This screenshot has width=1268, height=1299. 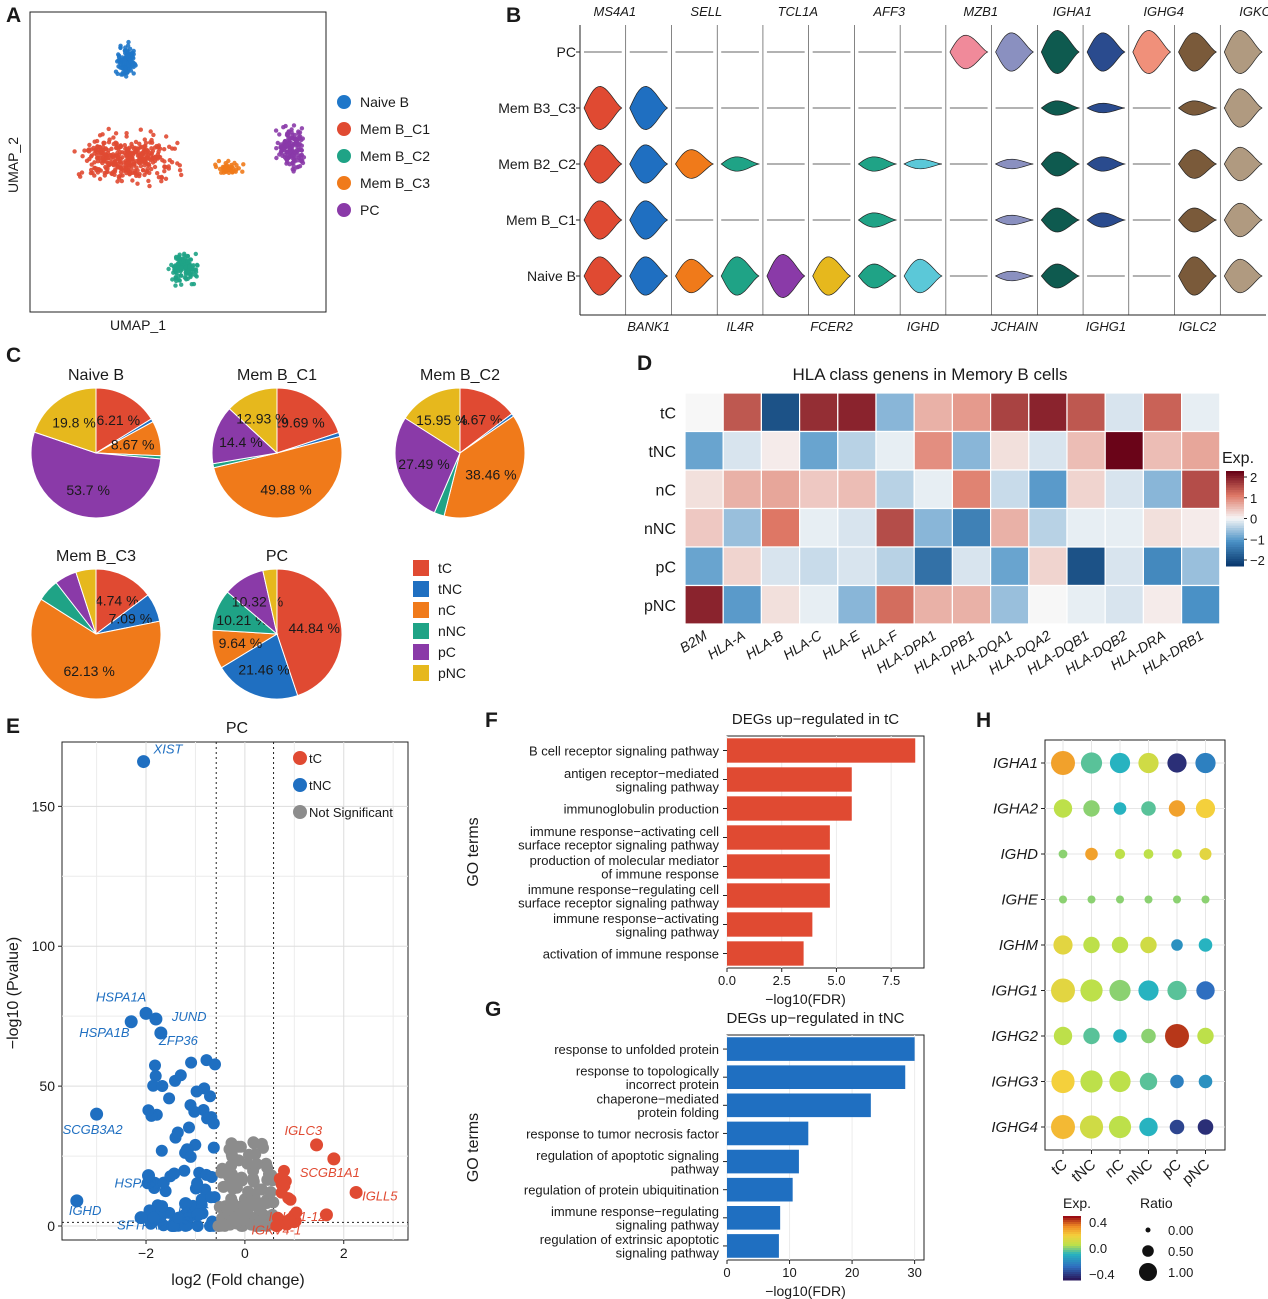 I want to click on volcano-y-tick-label: 50, so click(x=47, y=1086).